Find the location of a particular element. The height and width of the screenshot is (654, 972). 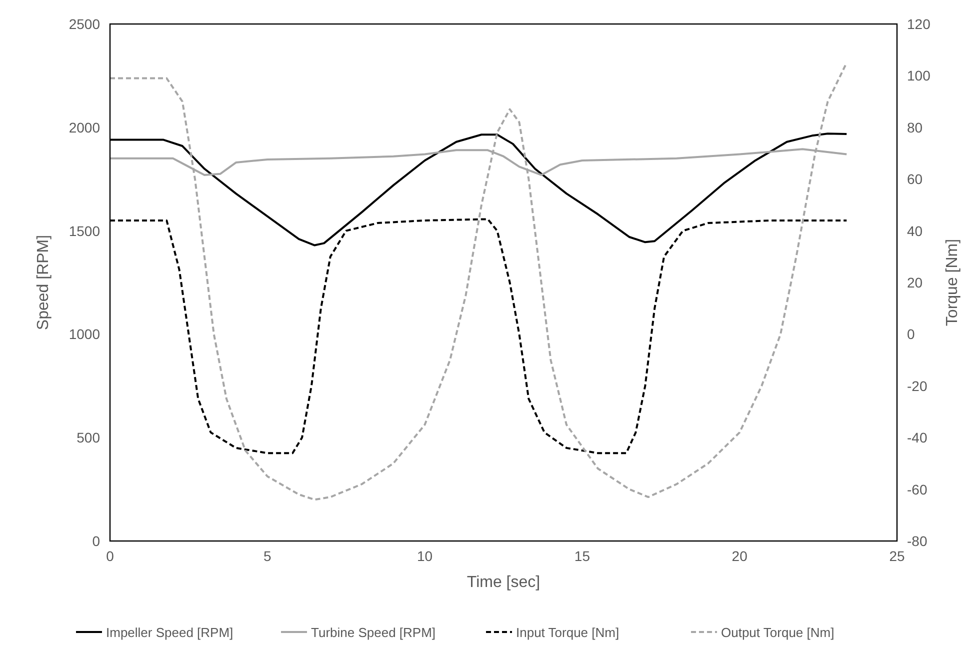

legend-label: Output Torque [Nm] is located at coordinates (777, 632).